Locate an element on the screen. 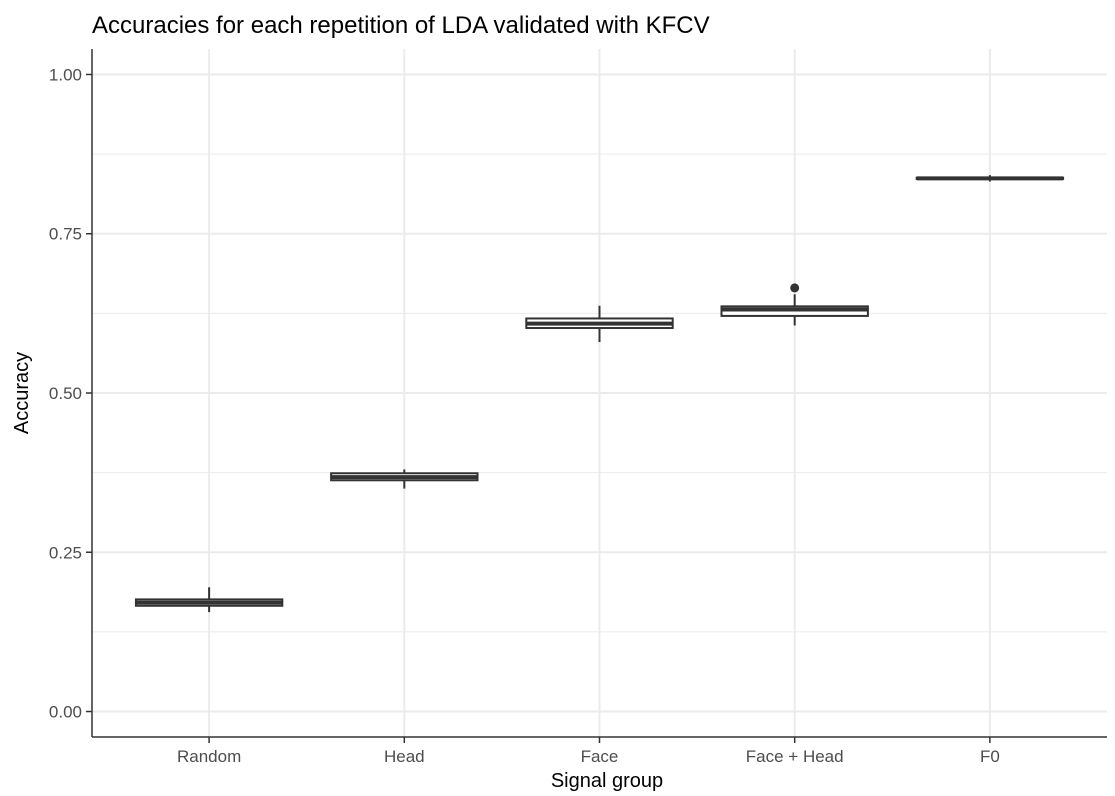 The image size is (1115, 796). x-tick-label: Face + Head is located at coordinates (795, 756).